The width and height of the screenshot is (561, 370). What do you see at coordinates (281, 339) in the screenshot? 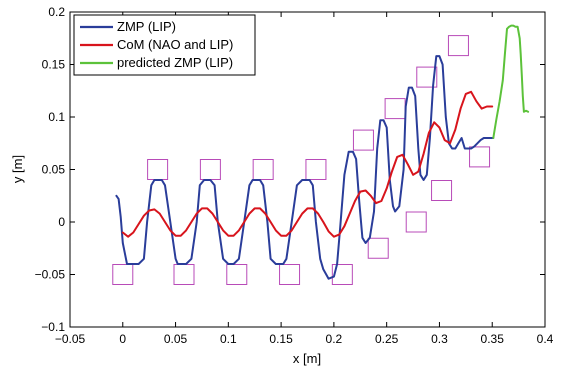
I see `x-tick-label-4: 0.15` at bounding box center [281, 339].